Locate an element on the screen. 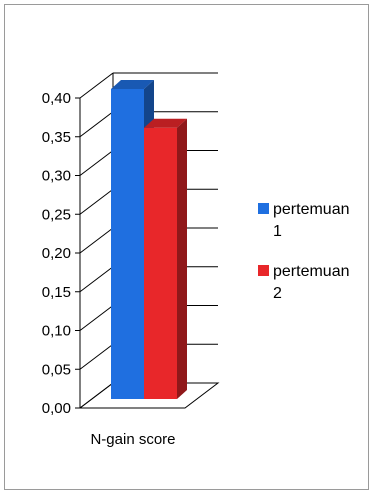  legend-label-2-line2: 2 is located at coordinates (277, 293).